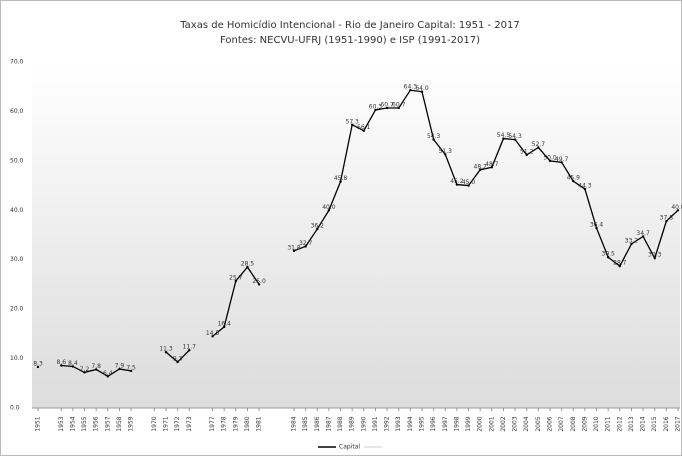 The width and height of the screenshot is (682, 456). Describe the element at coordinates (620, 263) in the screenshot. I see `data-label: 28.7` at that location.